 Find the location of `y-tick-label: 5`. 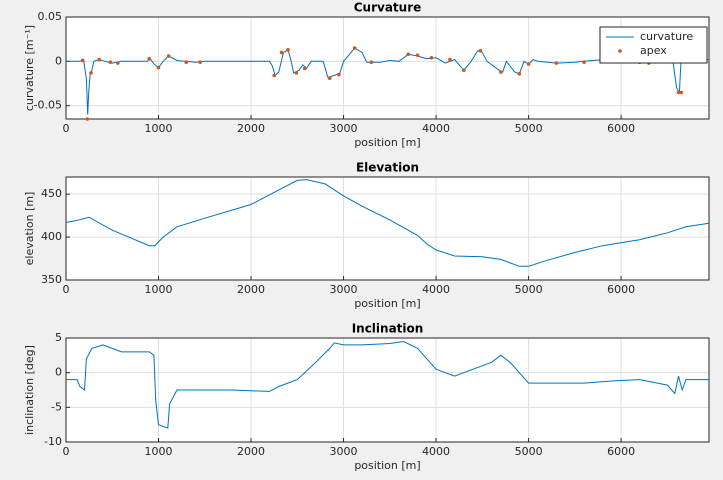

y-tick-label: 5 is located at coordinates (58, 337).